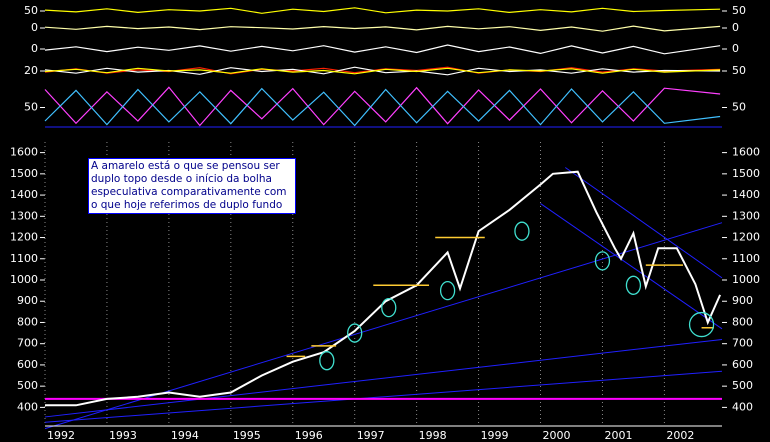 Image resolution: width=770 pixels, height=442 pixels. I want to click on y-tick-label: 1300, so click(24, 215).